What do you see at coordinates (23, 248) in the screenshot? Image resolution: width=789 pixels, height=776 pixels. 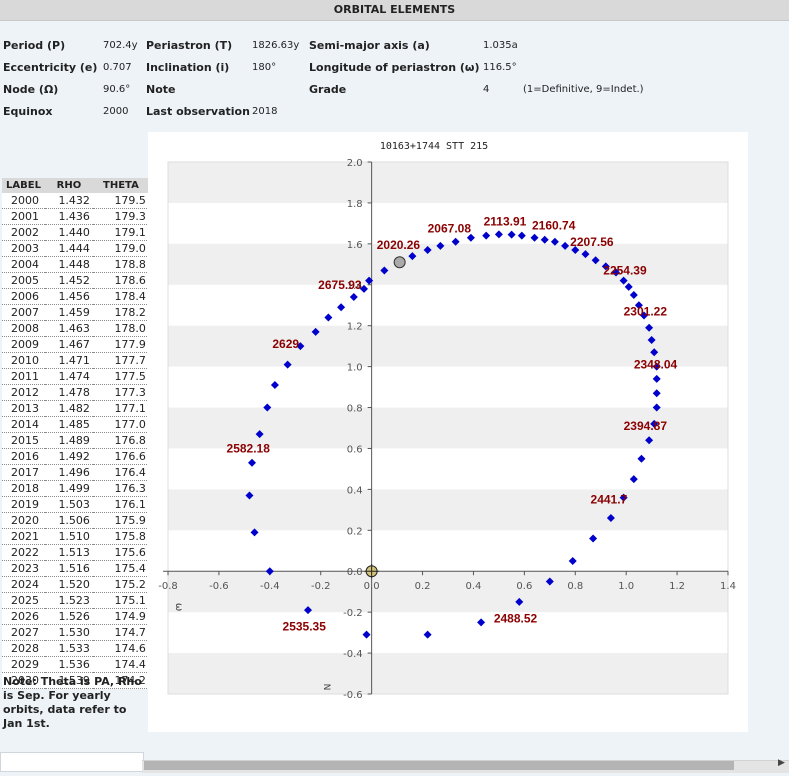 I see `row-label: 2003` at bounding box center [23, 248].